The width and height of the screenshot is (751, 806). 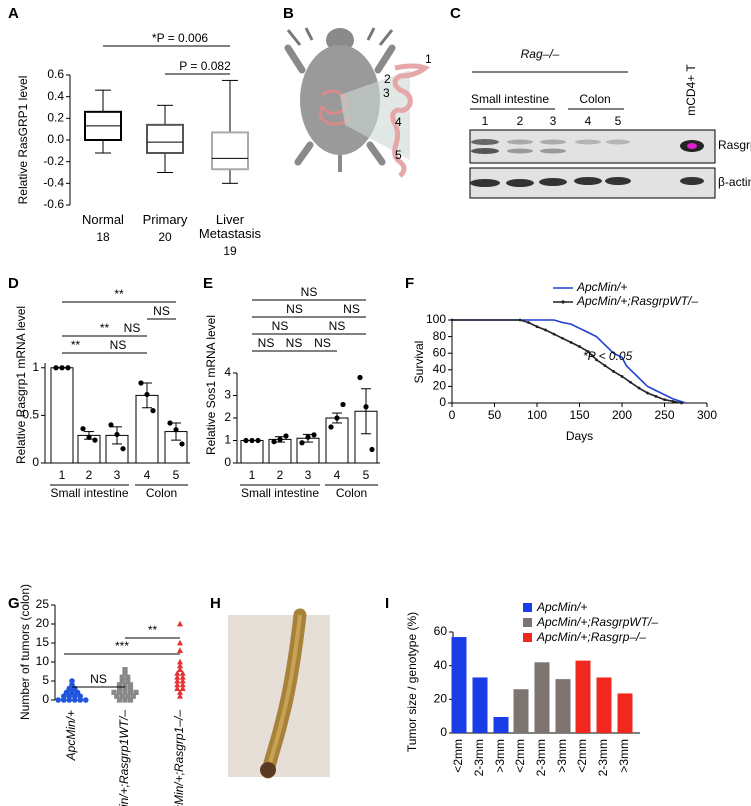 I want to click on y-tick-label: 0.0, so click(x=55, y=139).